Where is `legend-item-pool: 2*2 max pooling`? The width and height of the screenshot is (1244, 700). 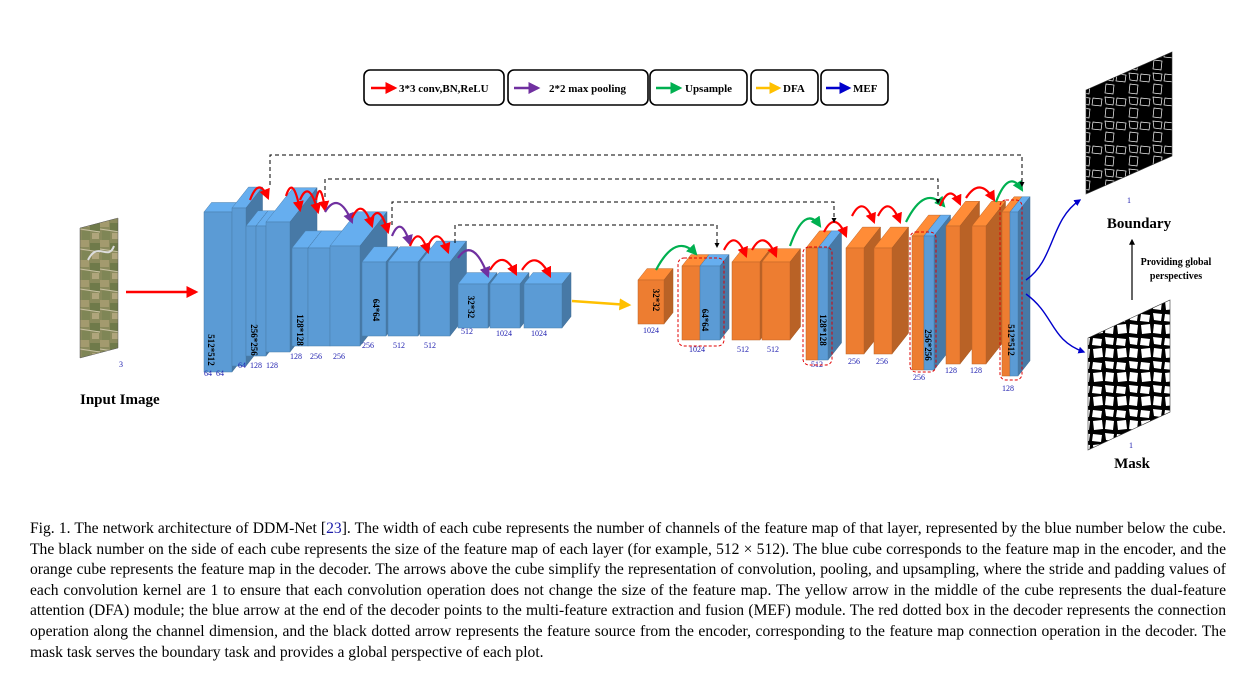 legend-item-pool: 2*2 max pooling is located at coordinates (578, 87).